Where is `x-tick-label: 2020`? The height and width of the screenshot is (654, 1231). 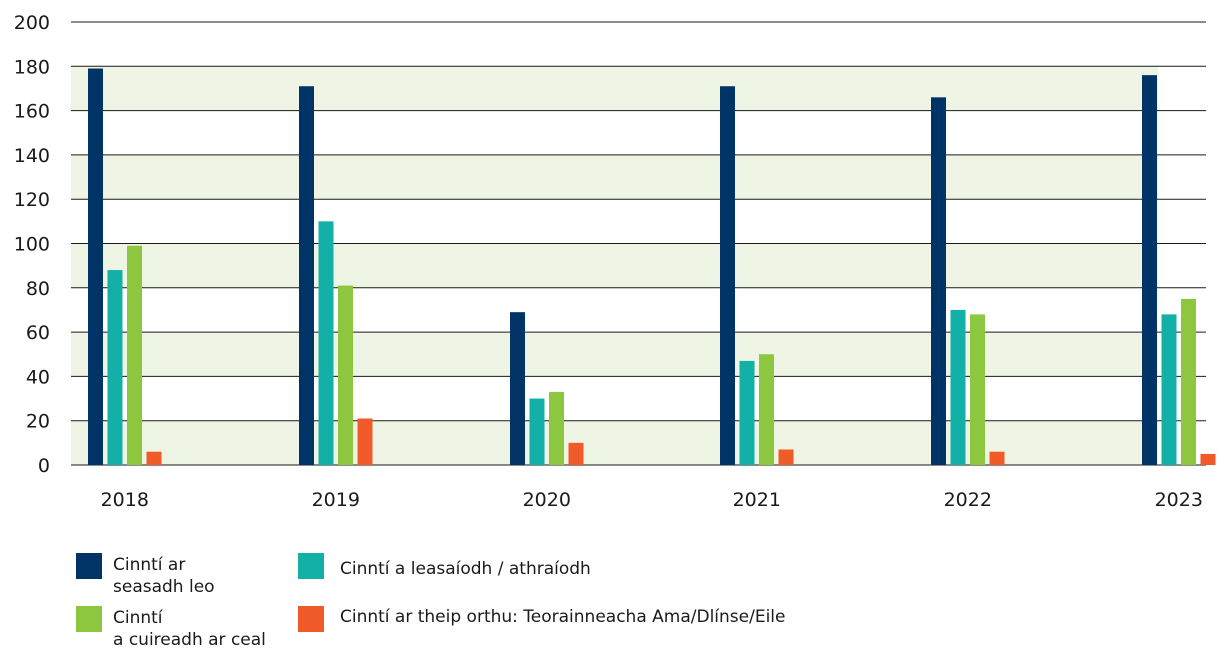 x-tick-label: 2020 is located at coordinates (547, 500).